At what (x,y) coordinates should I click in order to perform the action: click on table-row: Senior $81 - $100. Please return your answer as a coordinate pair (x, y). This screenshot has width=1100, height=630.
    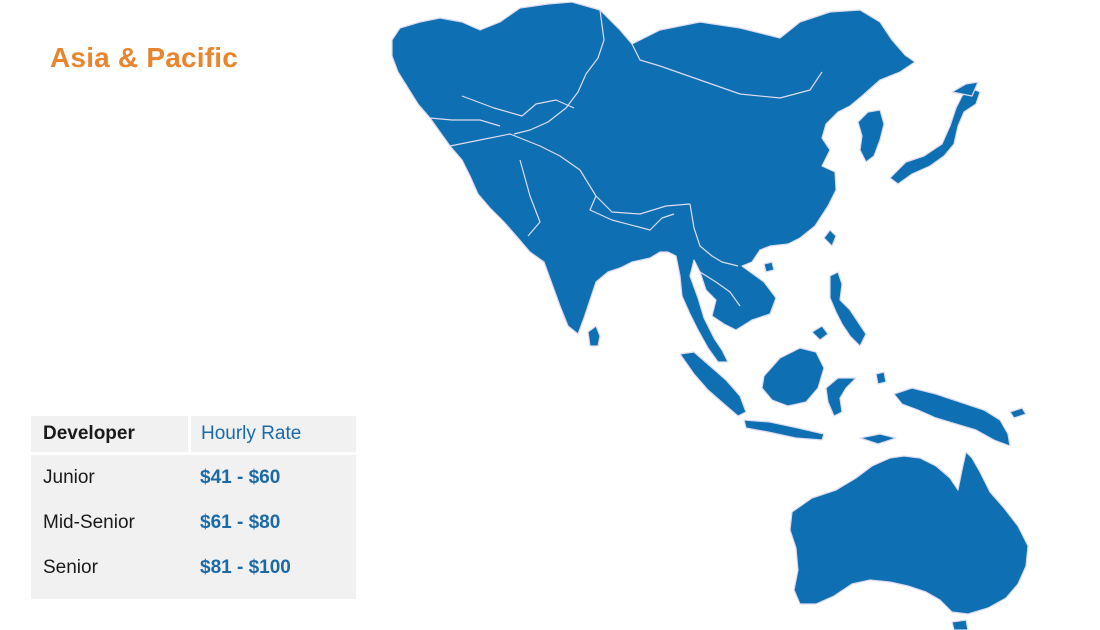
    Looking at the image, I should click on (193, 567).